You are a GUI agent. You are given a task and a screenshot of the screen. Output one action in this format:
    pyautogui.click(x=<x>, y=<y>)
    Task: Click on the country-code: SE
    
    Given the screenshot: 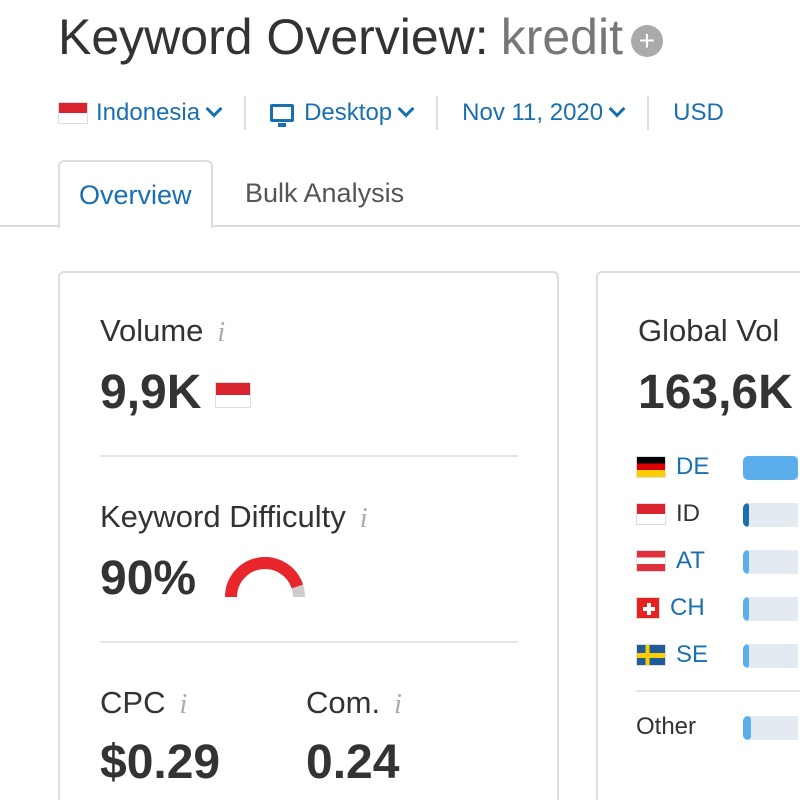 What is the action you would take?
    pyautogui.click(x=692, y=654)
    